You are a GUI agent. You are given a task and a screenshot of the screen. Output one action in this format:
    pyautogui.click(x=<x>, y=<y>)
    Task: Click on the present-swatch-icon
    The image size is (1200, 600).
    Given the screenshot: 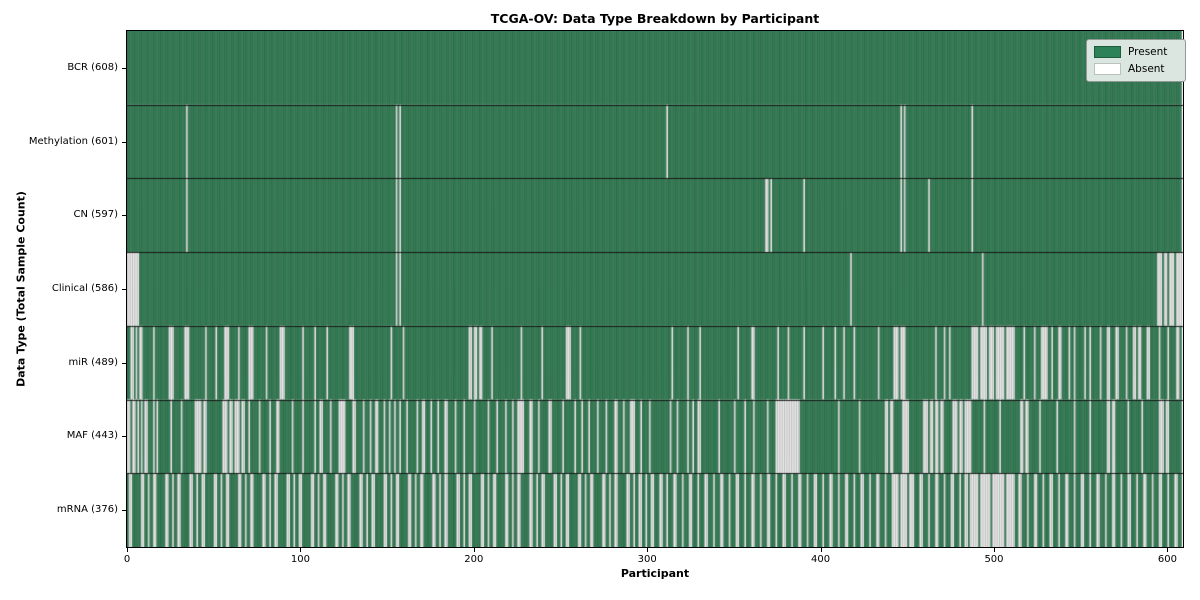 What is the action you would take?
    pyautogui.click(x=1107, y=52)
    